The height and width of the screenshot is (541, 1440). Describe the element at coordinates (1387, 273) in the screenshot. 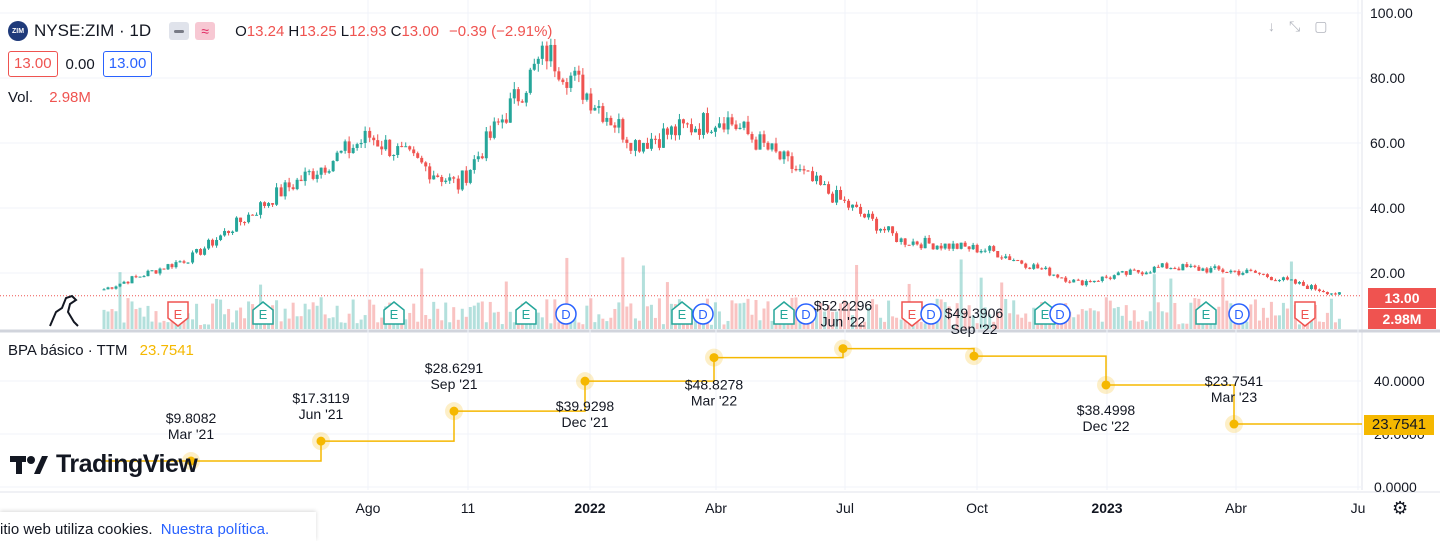

I see `price-tick-label: 20.00` at that location.